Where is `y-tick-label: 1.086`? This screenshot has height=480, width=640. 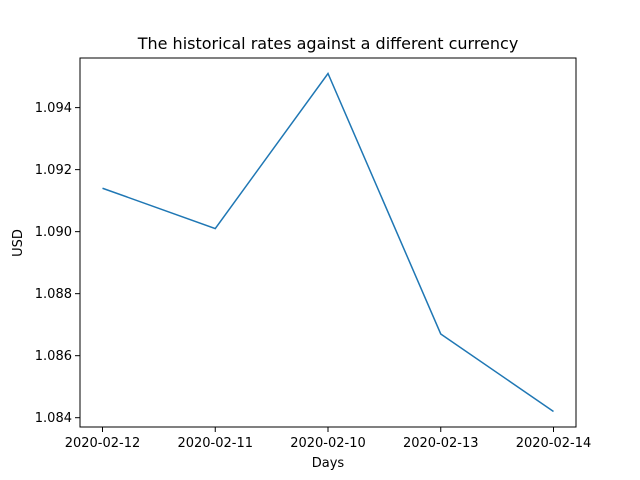
y-tick-label: 1.086 is located at coordinates (53, 356).